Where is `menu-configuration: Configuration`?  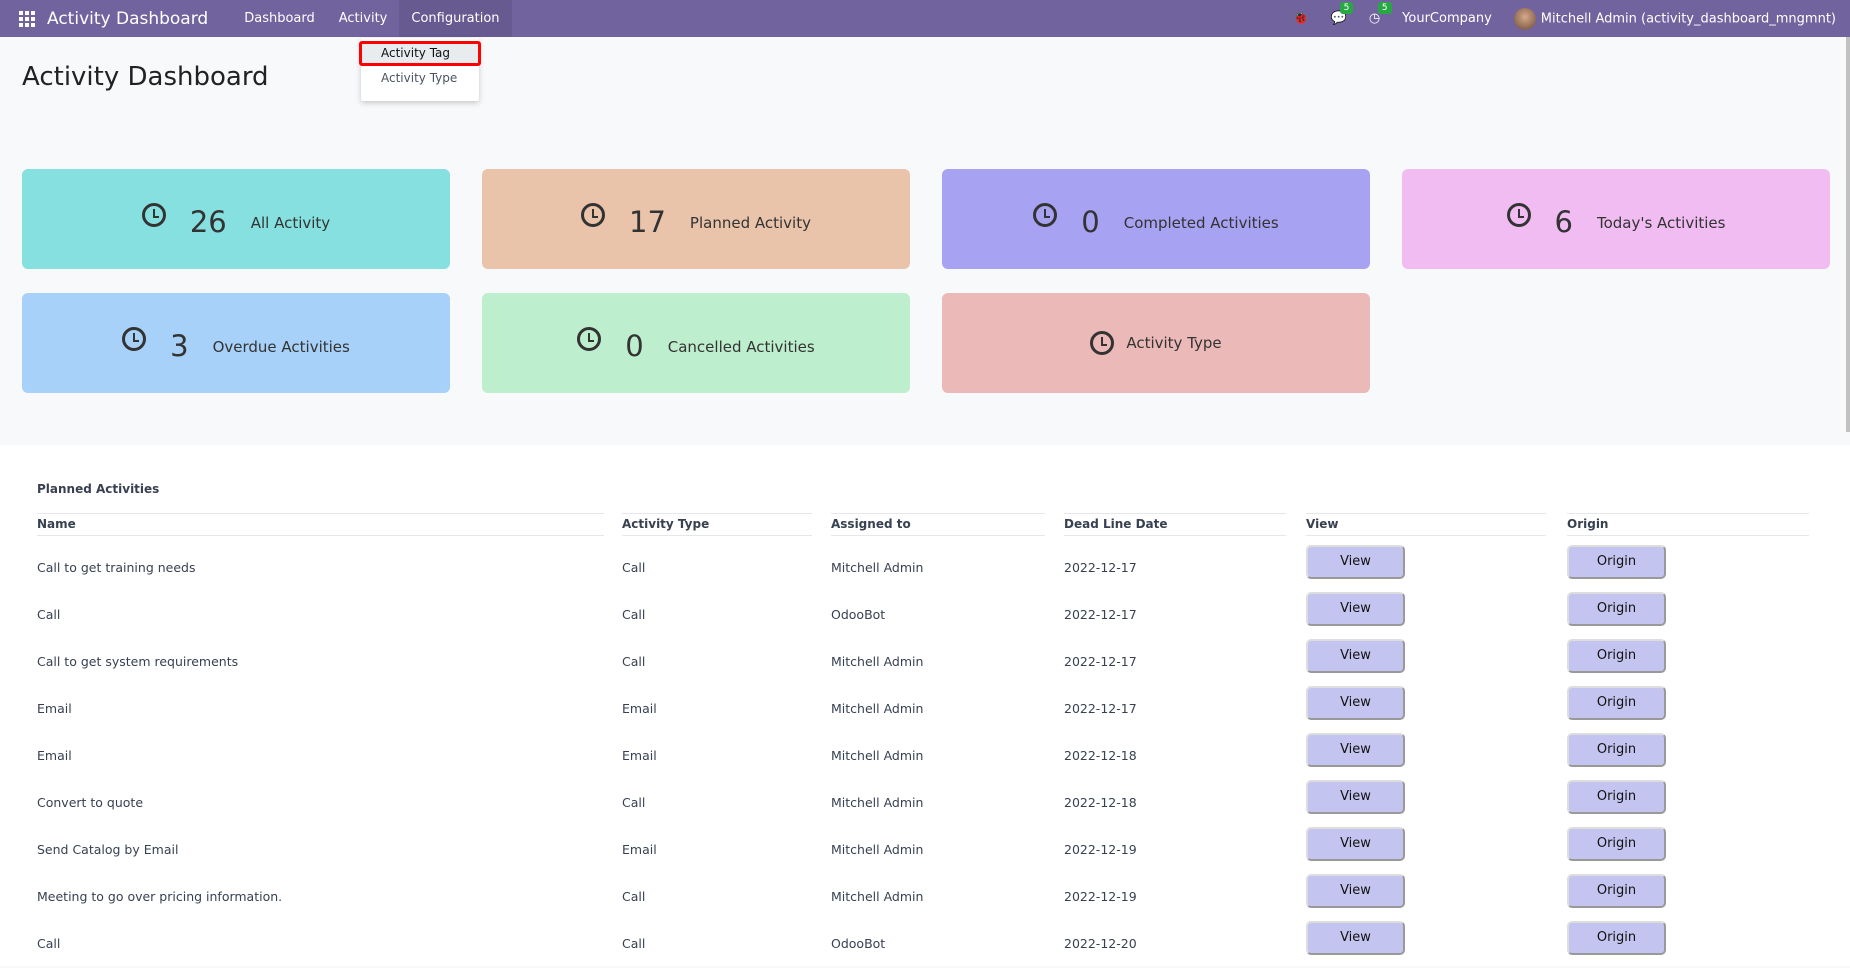 menu-configuration: Configuration is located at coordinates (455, 18).